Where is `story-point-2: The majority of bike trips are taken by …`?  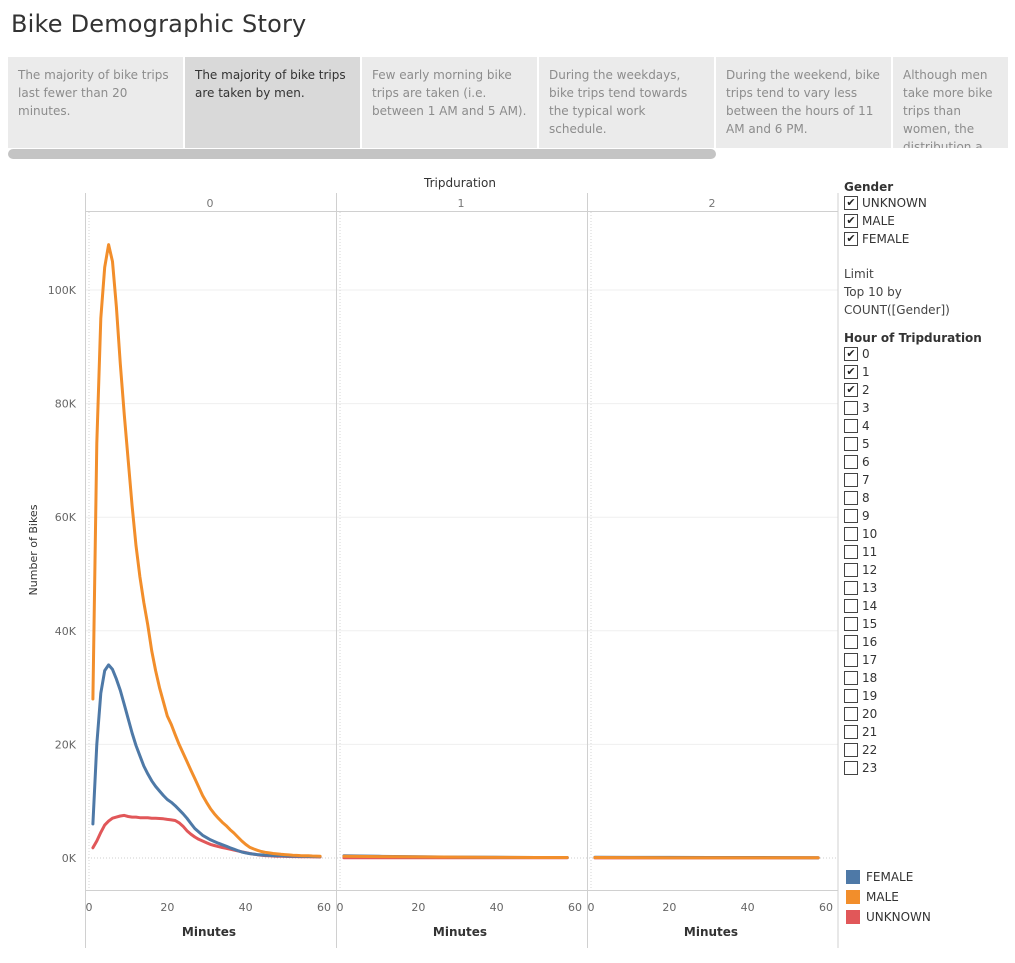 story-point-2: The majority of bike trips are taken by … is located at coordinates (272, 102).